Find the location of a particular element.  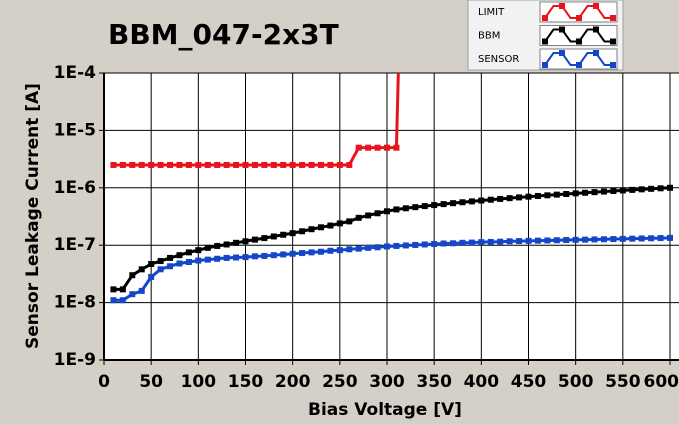

chart-title: BBM_047-2x3T is located at coordinates (223, 34).